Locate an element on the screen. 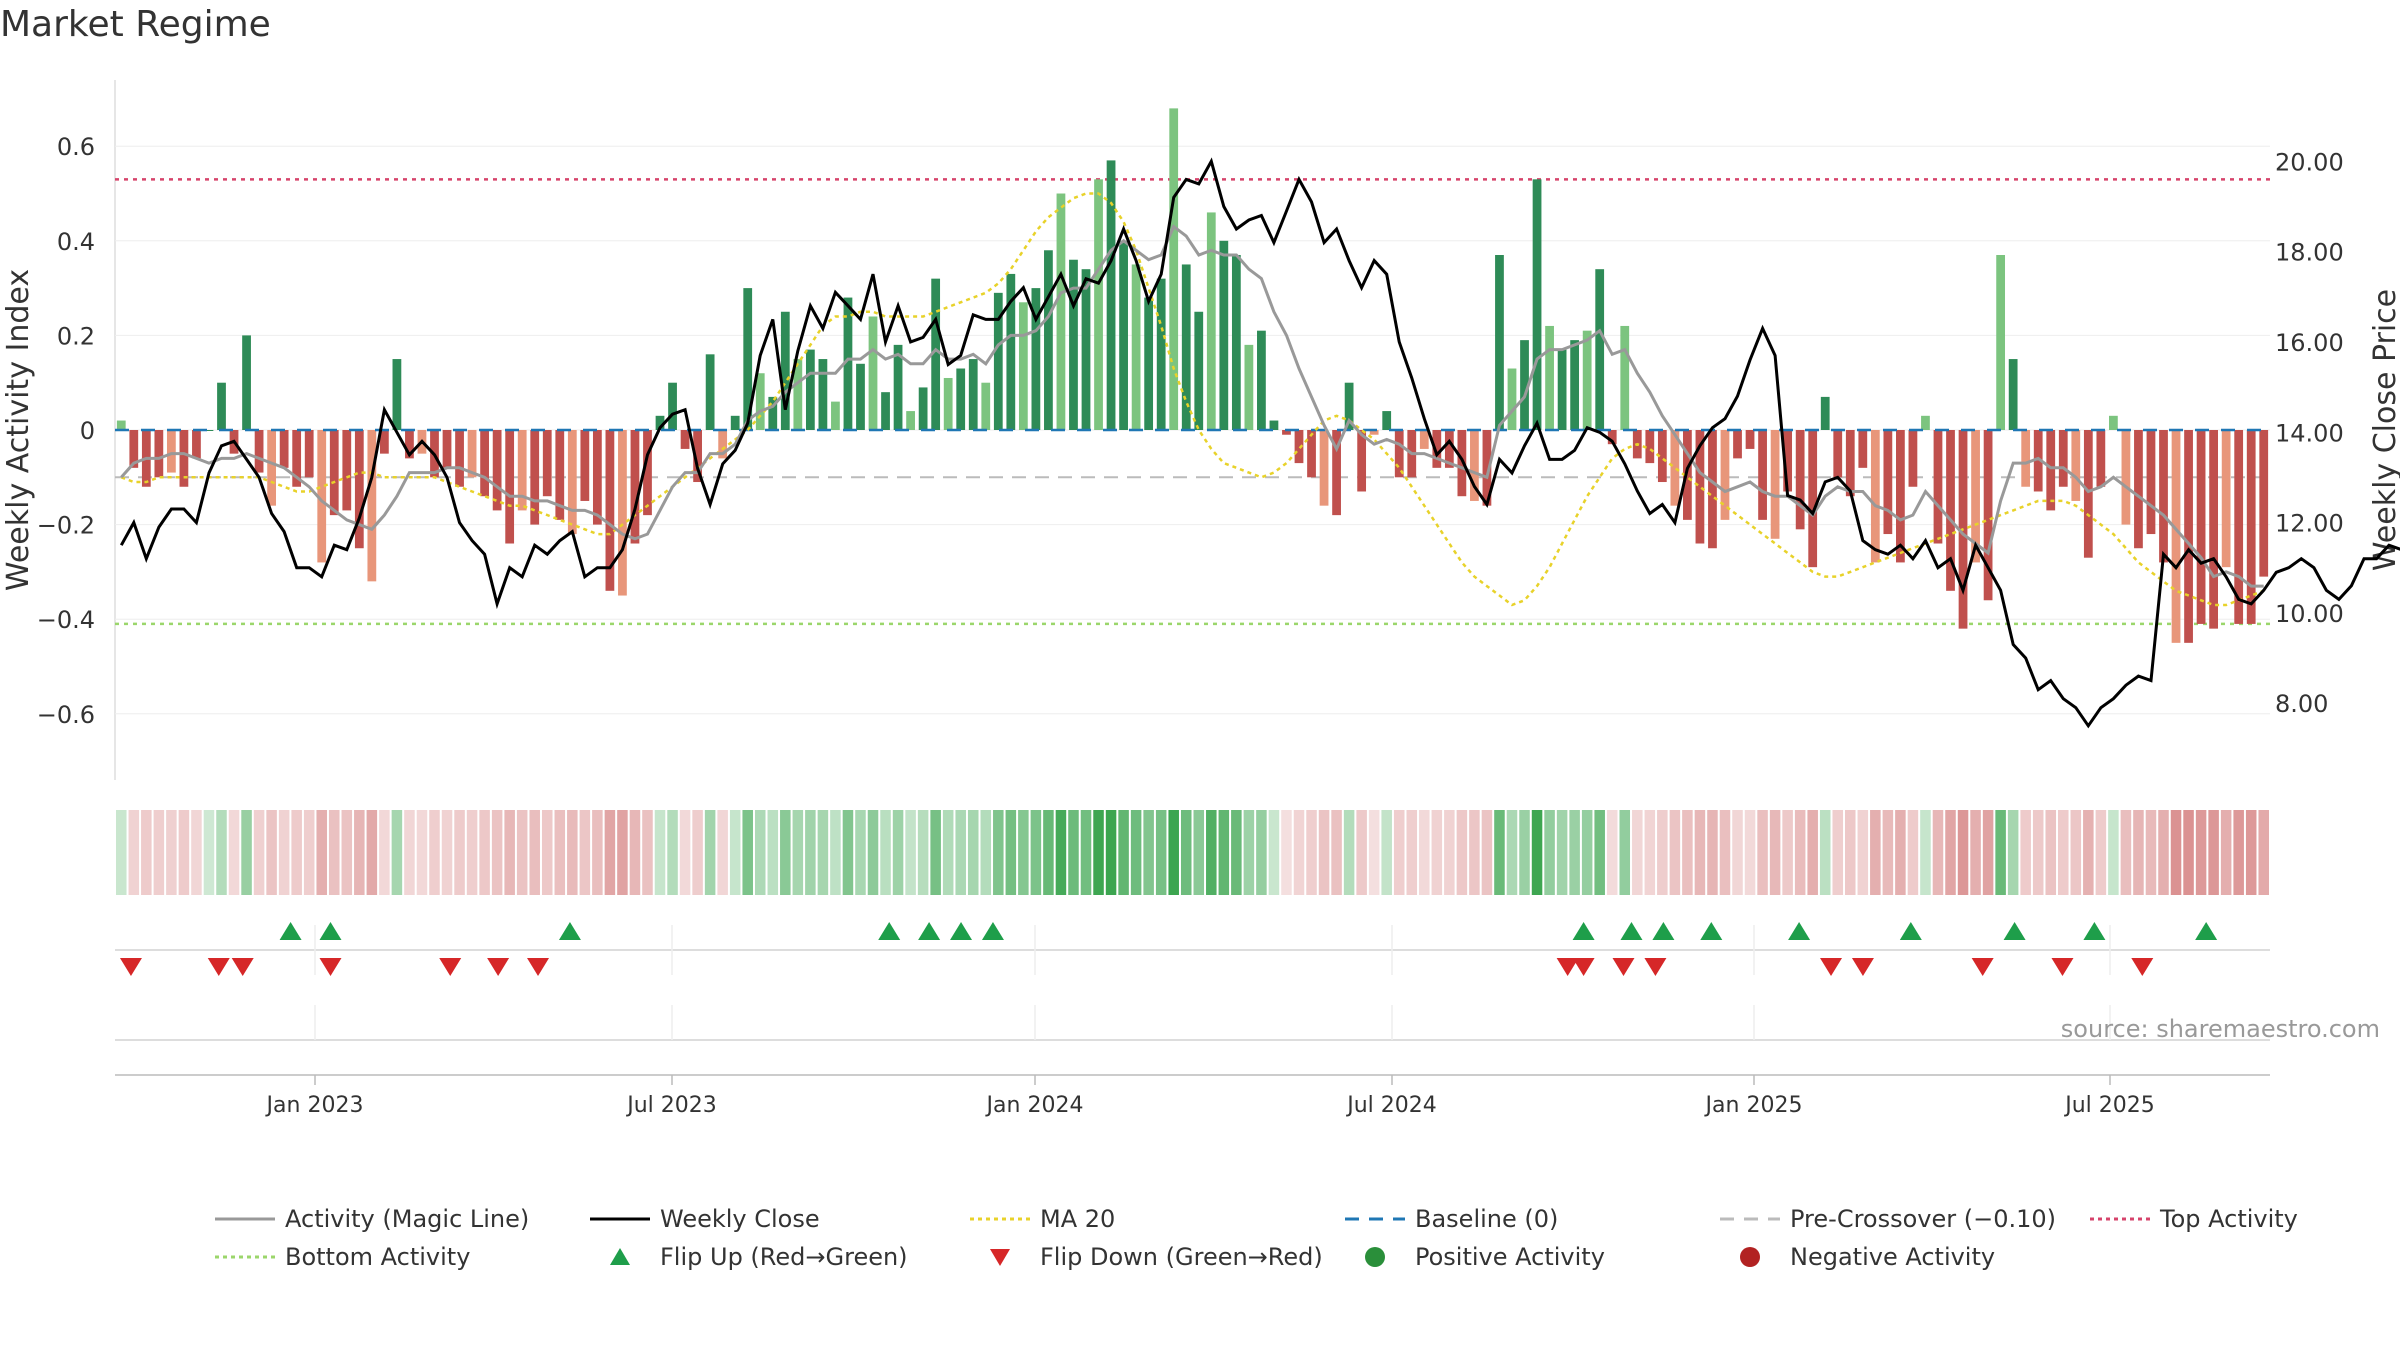 The height and width of the screenshot is (1350, 2400). y-left-tick-label: −0.2 is located at coordinates (66, 526).